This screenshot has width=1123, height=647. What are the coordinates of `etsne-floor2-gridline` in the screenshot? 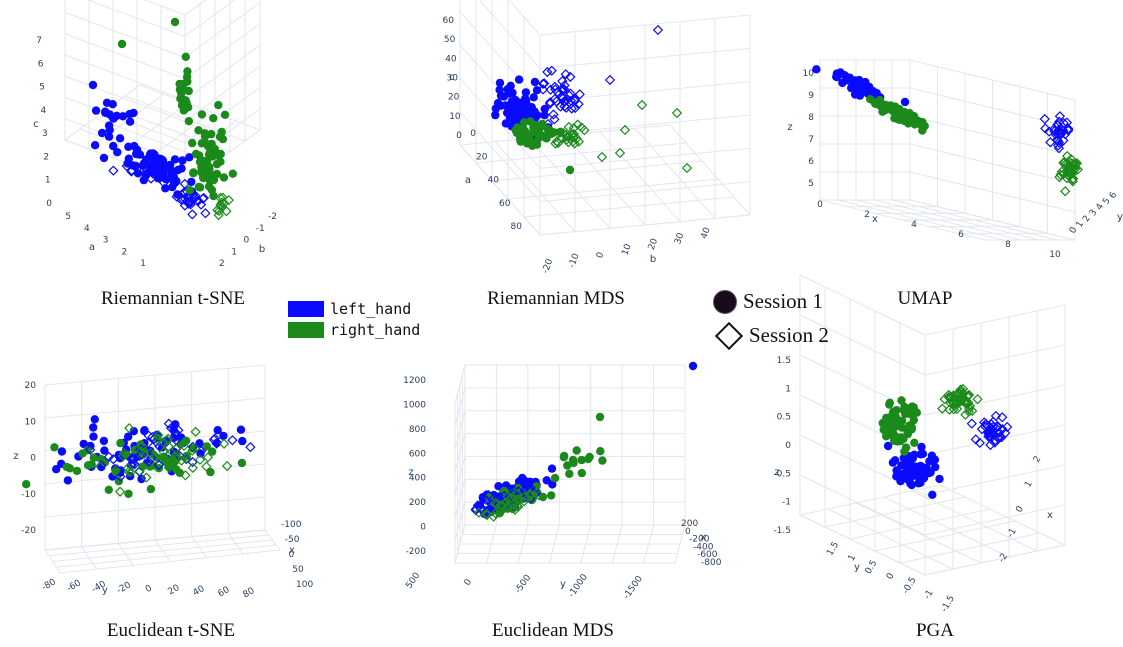 It's located at (166, 556).